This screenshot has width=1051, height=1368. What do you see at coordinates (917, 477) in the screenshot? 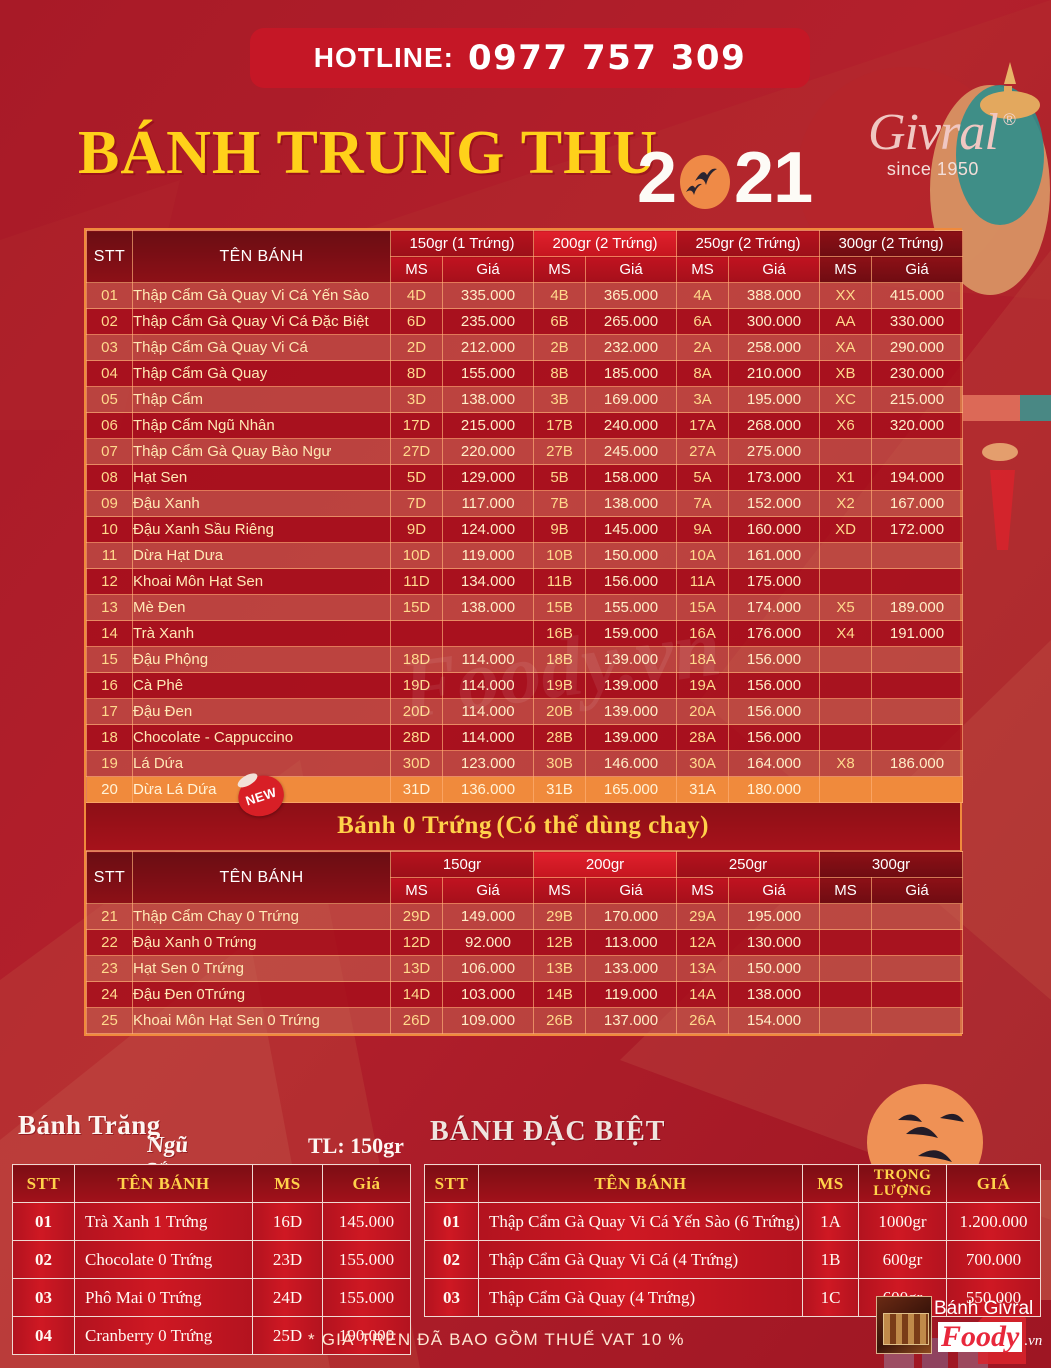
I see `cell-price: 194.000` at bounding box center [917, 477].